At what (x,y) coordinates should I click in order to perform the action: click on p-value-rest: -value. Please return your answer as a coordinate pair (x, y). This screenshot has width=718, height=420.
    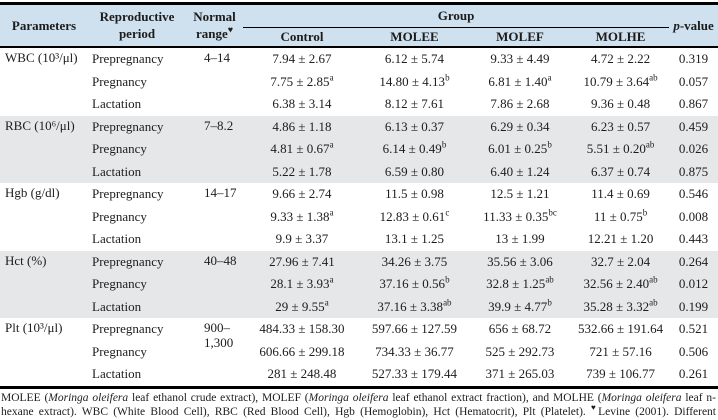
    Looking at the image, I should click on (696, 25).